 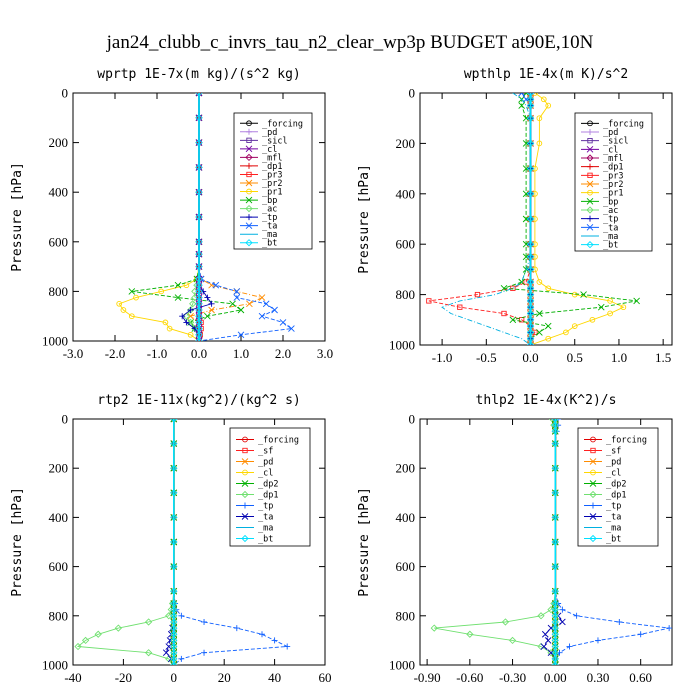 I want to click on legend-entry: _pr2, so click(x=272, y=184).